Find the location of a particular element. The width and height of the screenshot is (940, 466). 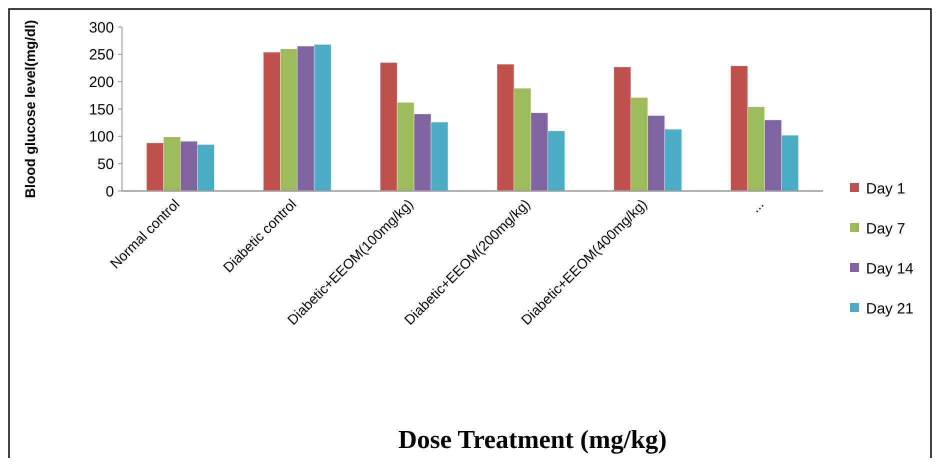

y-axis-title: Blood glucose level(mg/dl) is located at coordinates (30, 109).